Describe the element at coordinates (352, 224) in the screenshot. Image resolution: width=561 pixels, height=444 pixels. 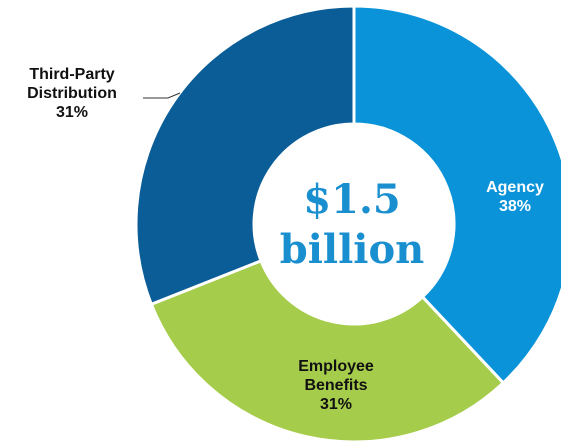
I see `center-total-label: $1.5 billion` at that location.